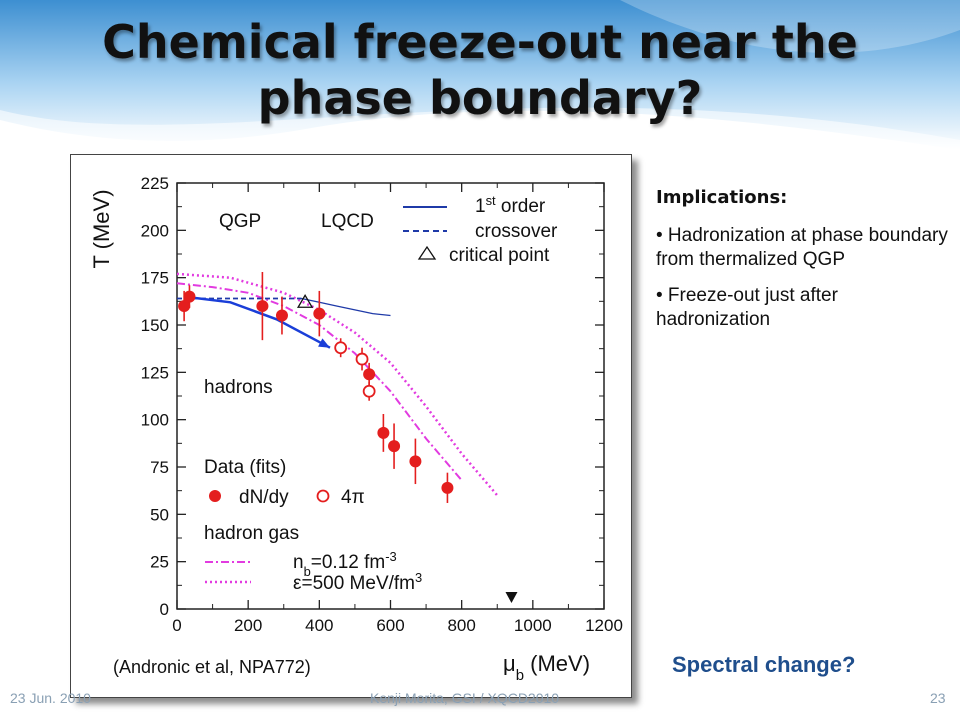 This screenshot has height=720, width=960. Describe the element at coordinates (159, 562) in the screenshot. I see `y-tick-label: 25` at that location.